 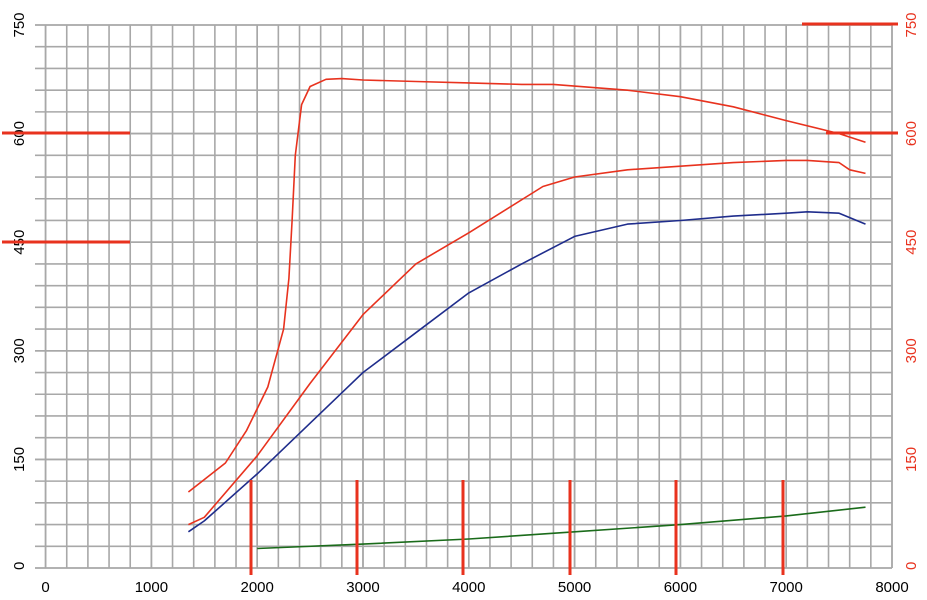 What do you see at coordinates (786, 587) in the screenshot?
I see `x-tick-label: 7000` at bounding box center [786, 587].